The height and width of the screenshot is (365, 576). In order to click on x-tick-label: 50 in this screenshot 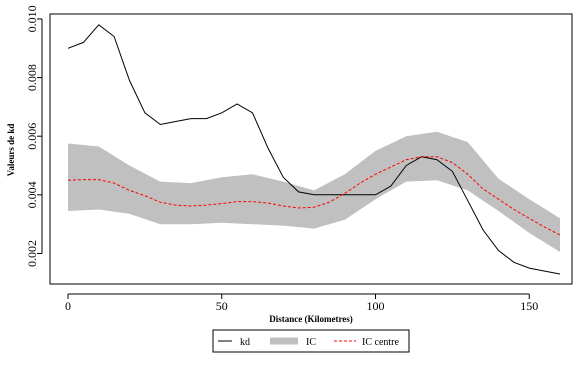, I will do `click(222, 306)`.